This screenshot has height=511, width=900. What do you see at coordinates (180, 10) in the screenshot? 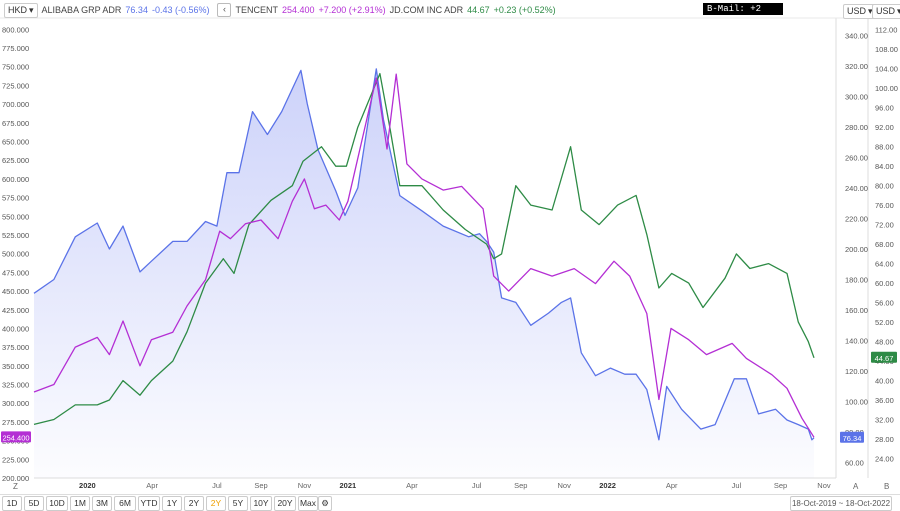
I see `legend-change: -0.43 (-0.56%)` at bounding box center [180, 10].